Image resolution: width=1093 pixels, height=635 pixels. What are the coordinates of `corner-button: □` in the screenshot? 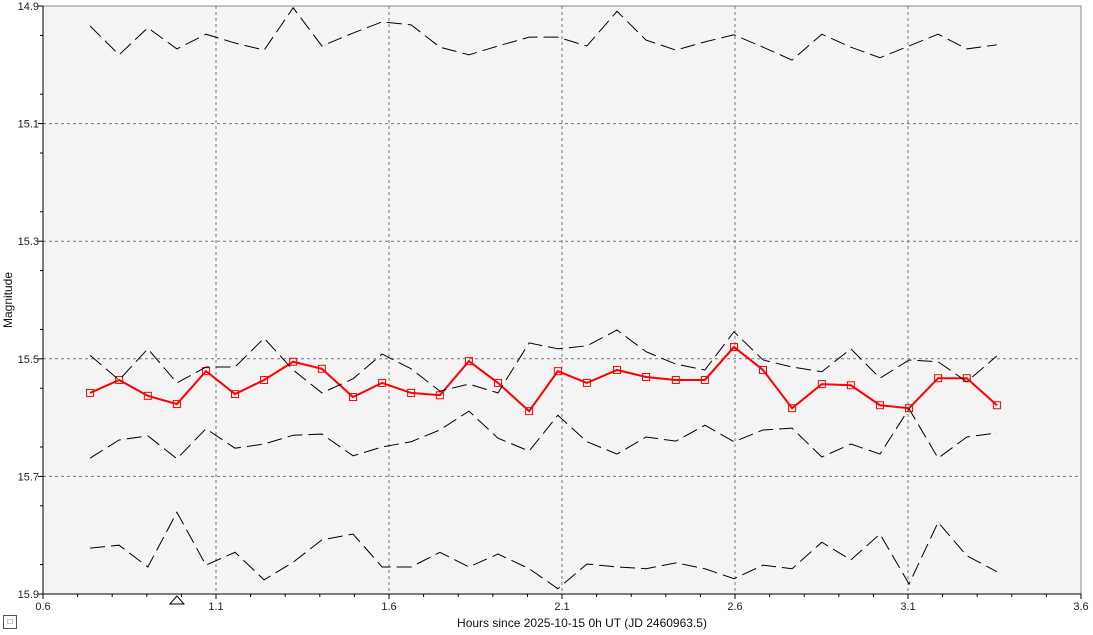 It's located at (10, 622).